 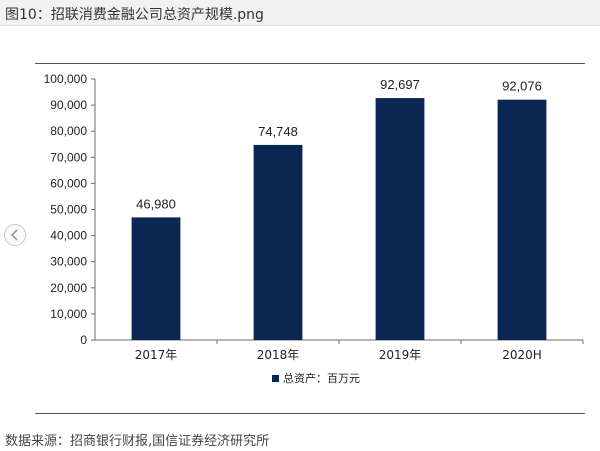 What do you see at coordinates (278, 131) in the screenshot?
I see `data-label: 74,748` at bounding box center [278, 131].